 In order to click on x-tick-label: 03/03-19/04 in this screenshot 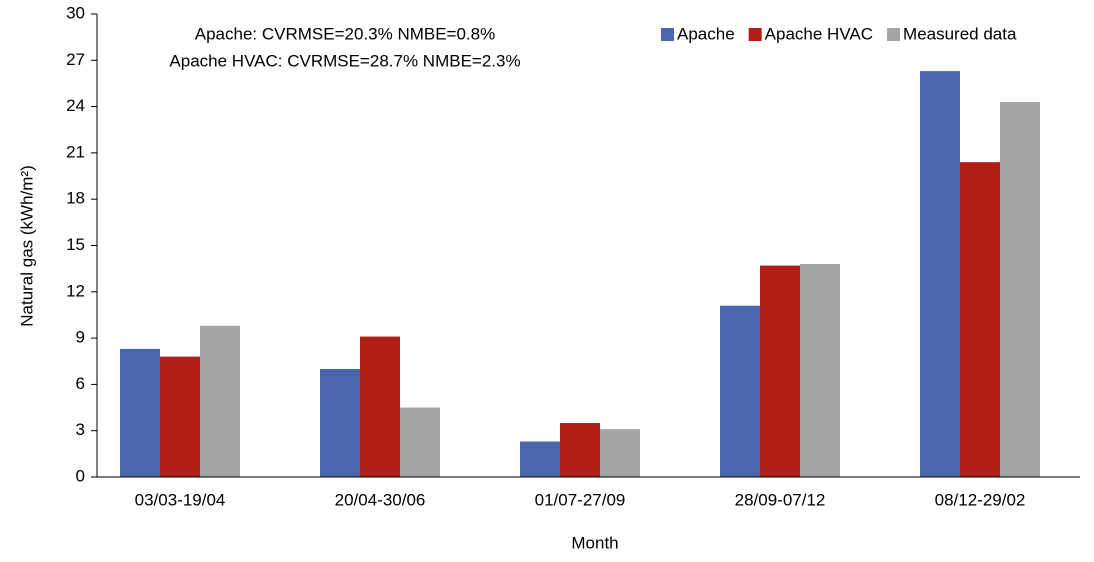, I will do `click(180, 499)`.